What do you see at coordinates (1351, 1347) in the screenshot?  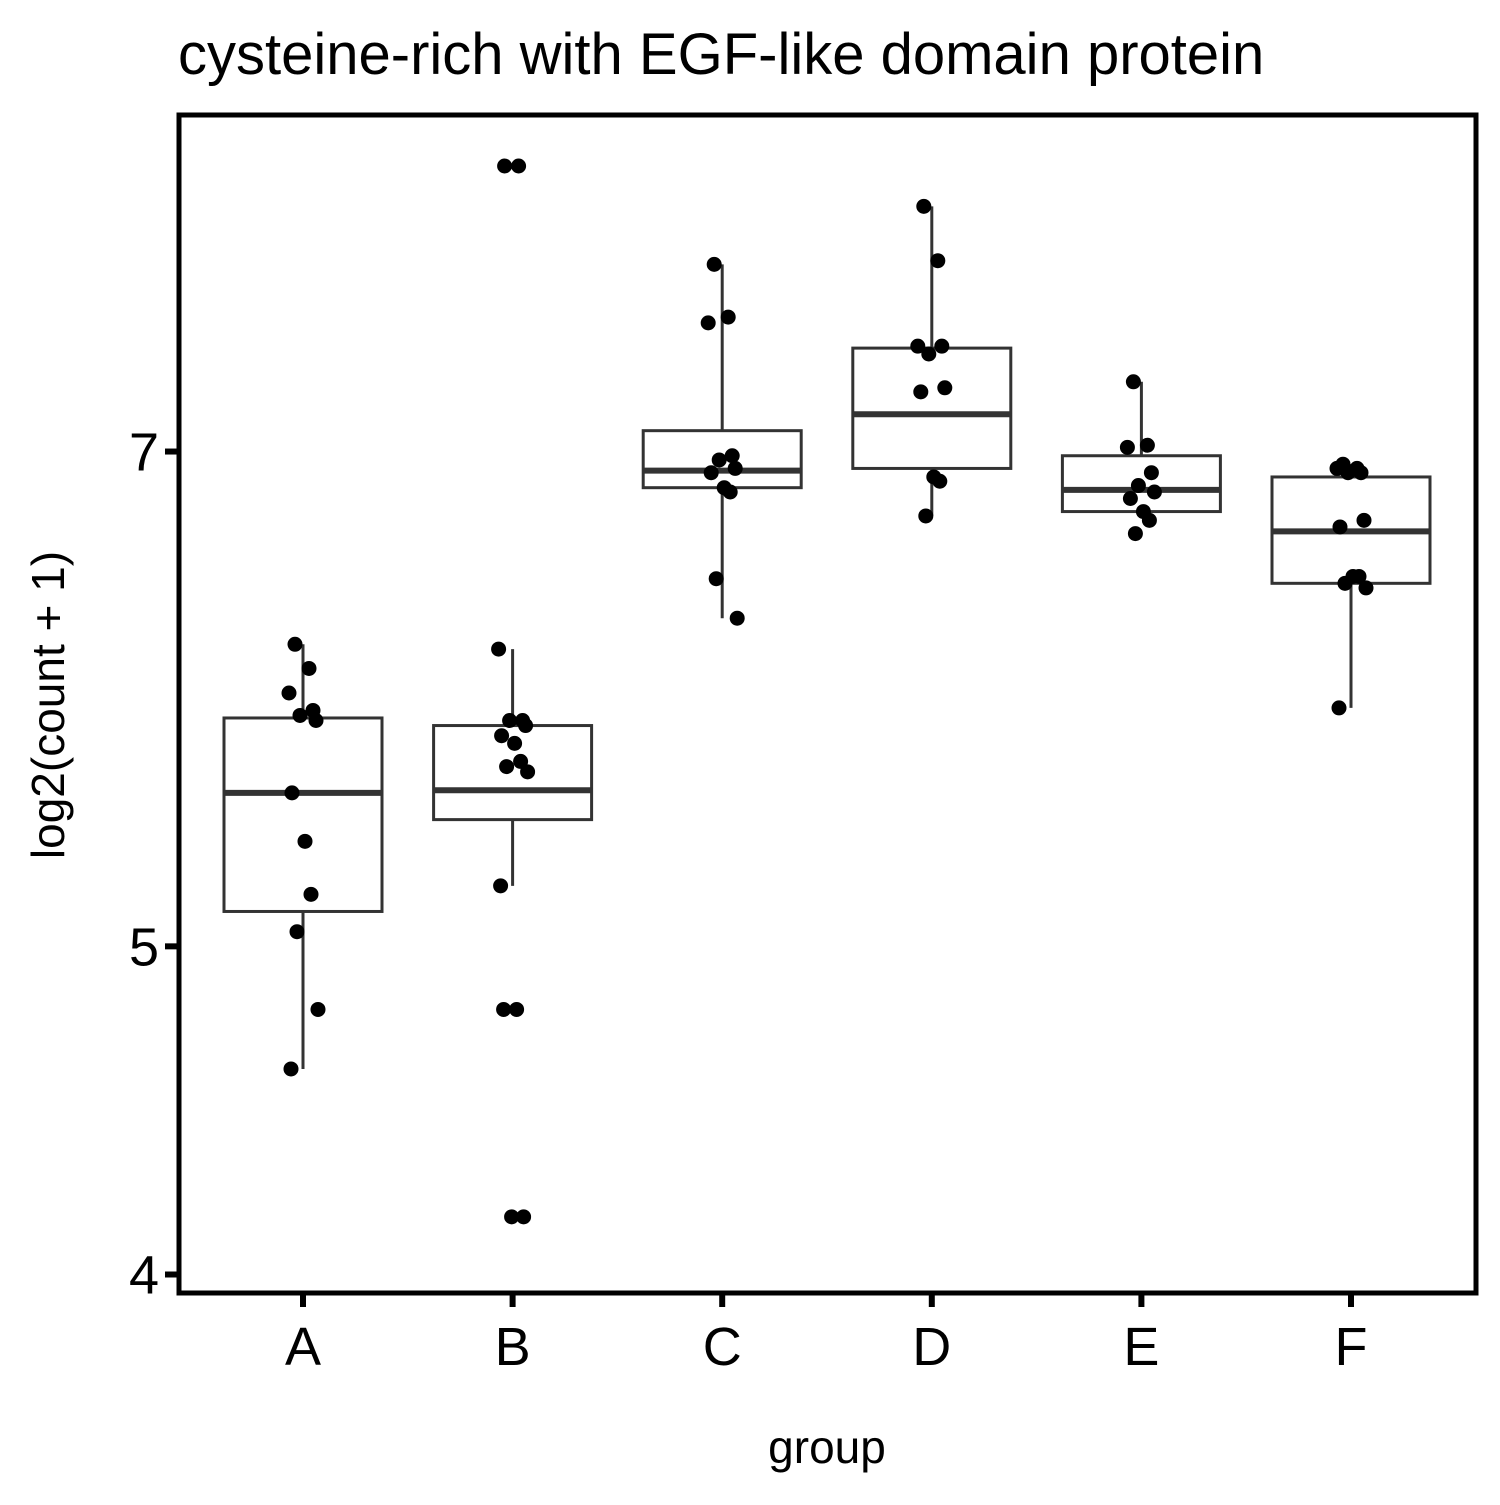 I see `x-tick-label: F` at bounding box center [1351, 1347].